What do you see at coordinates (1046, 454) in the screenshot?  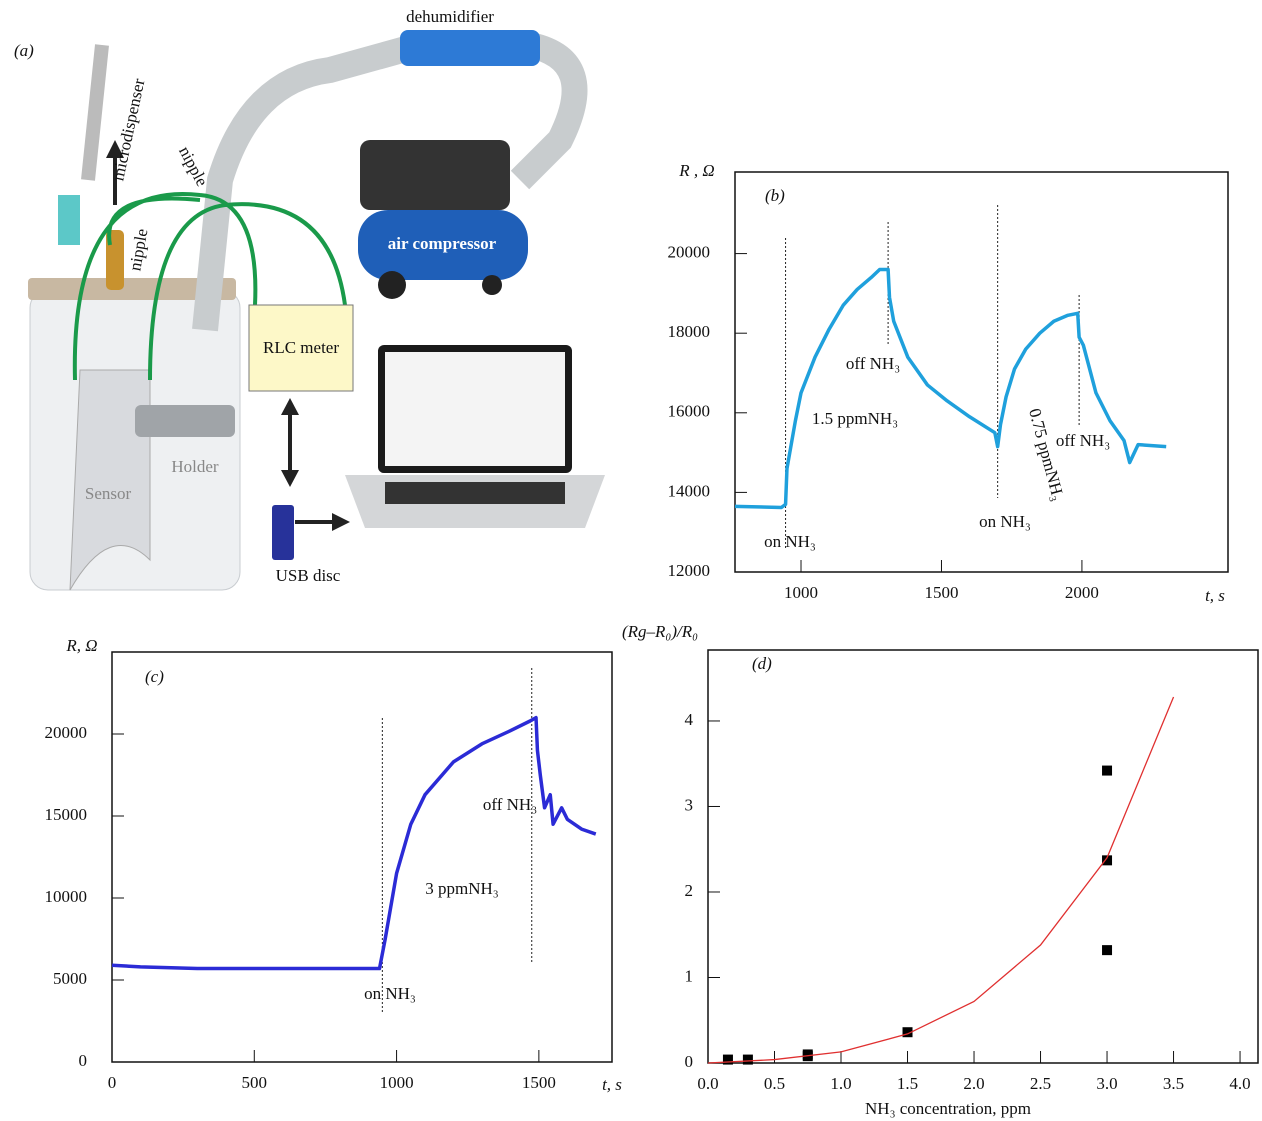 I see `annotation: 0.75 ppmNH₃` at bounding box center [1046, 454].